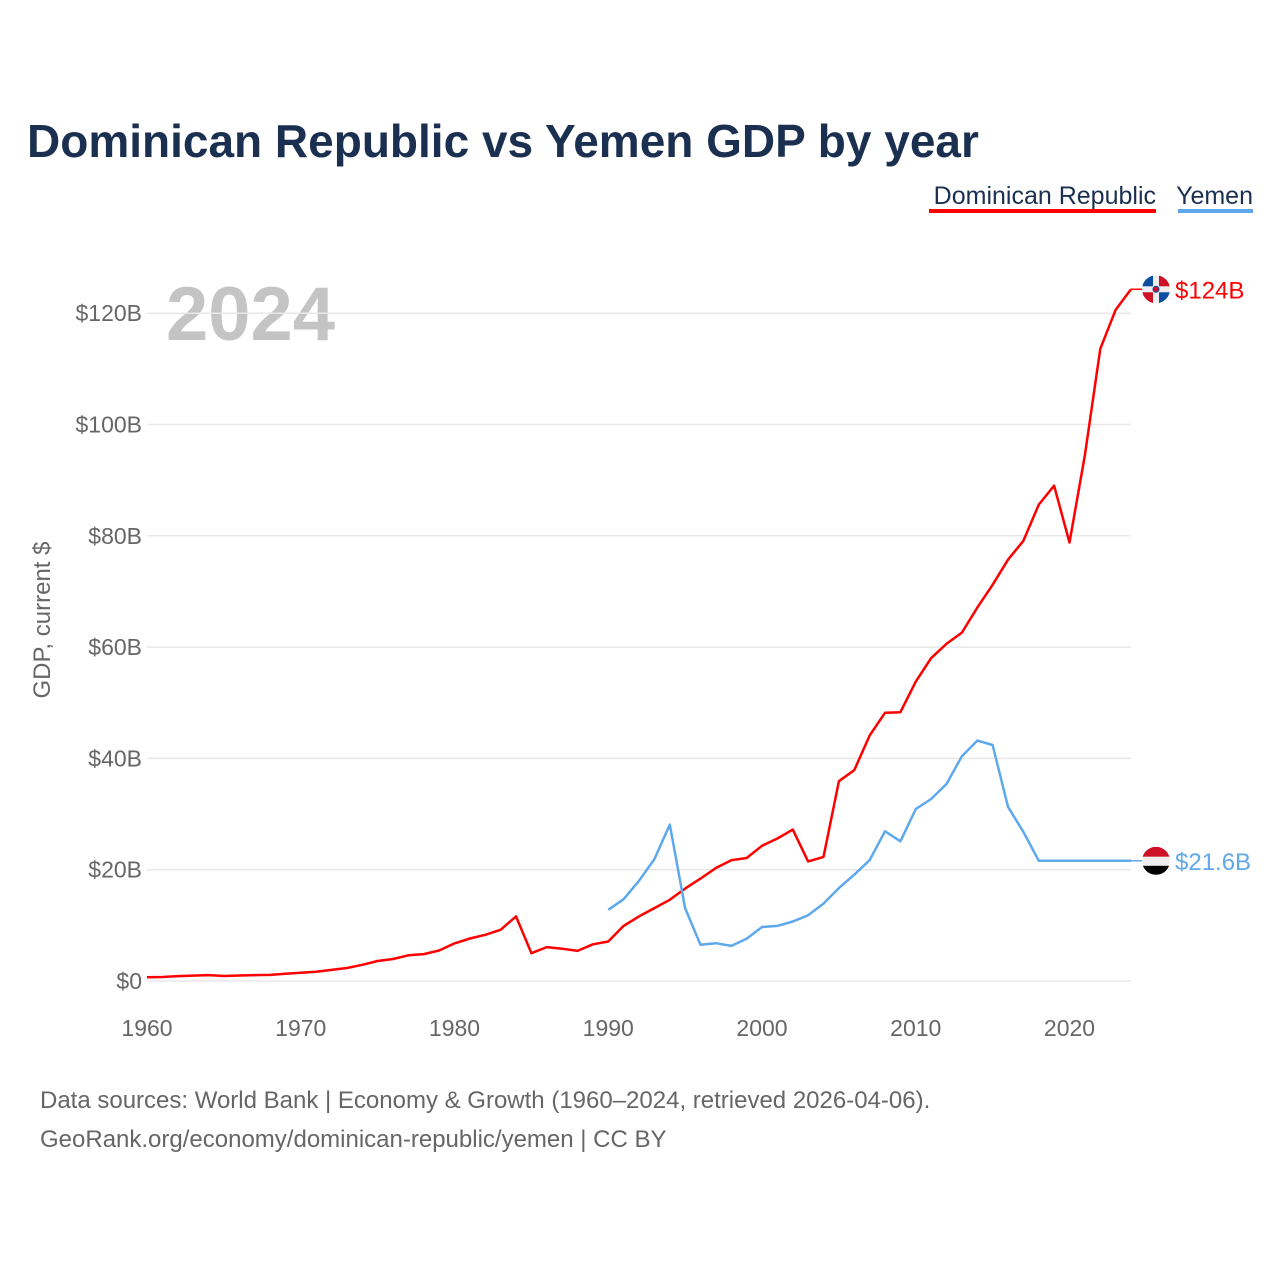  Describe the element at coordinates (454, 1028) in the screenshot. I see `x-tick-label: 1980` at that location.